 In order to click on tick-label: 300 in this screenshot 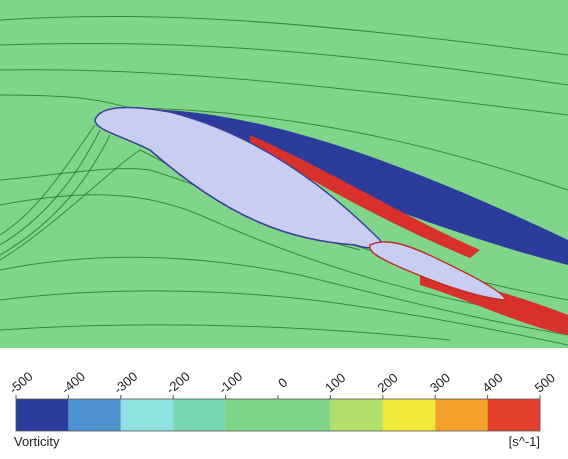, I will do `click(440, 382)`.